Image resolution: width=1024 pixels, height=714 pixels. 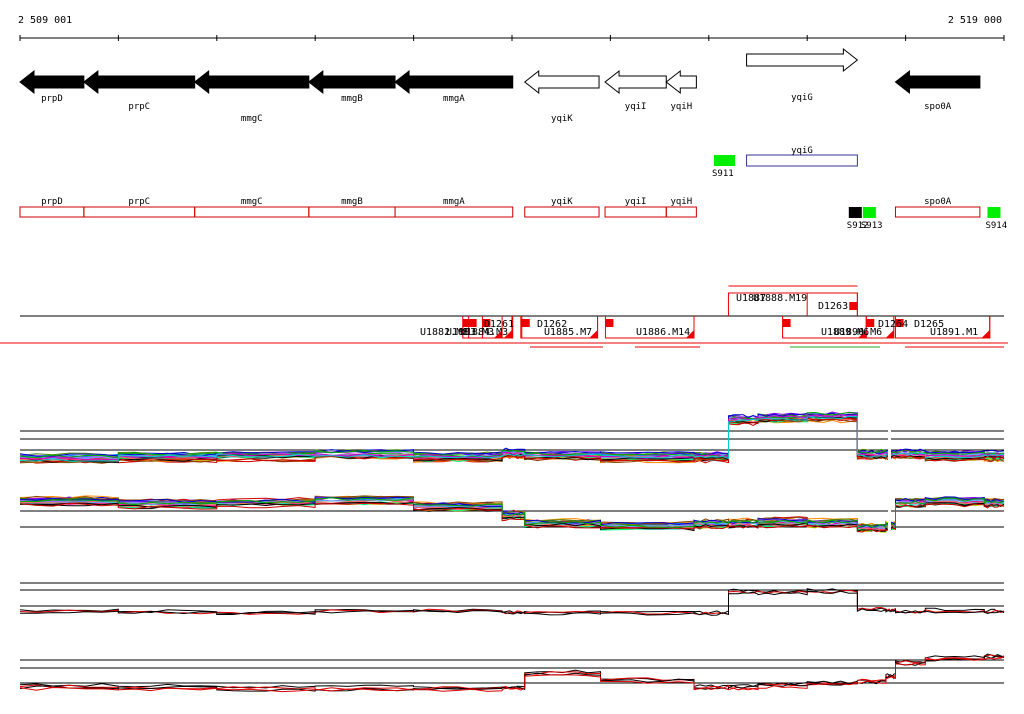 What do you see at coordinates (352, 99) in the screenshot?
I see `gene-label-mmgB: mmgB` at bounding box center [352, 99].